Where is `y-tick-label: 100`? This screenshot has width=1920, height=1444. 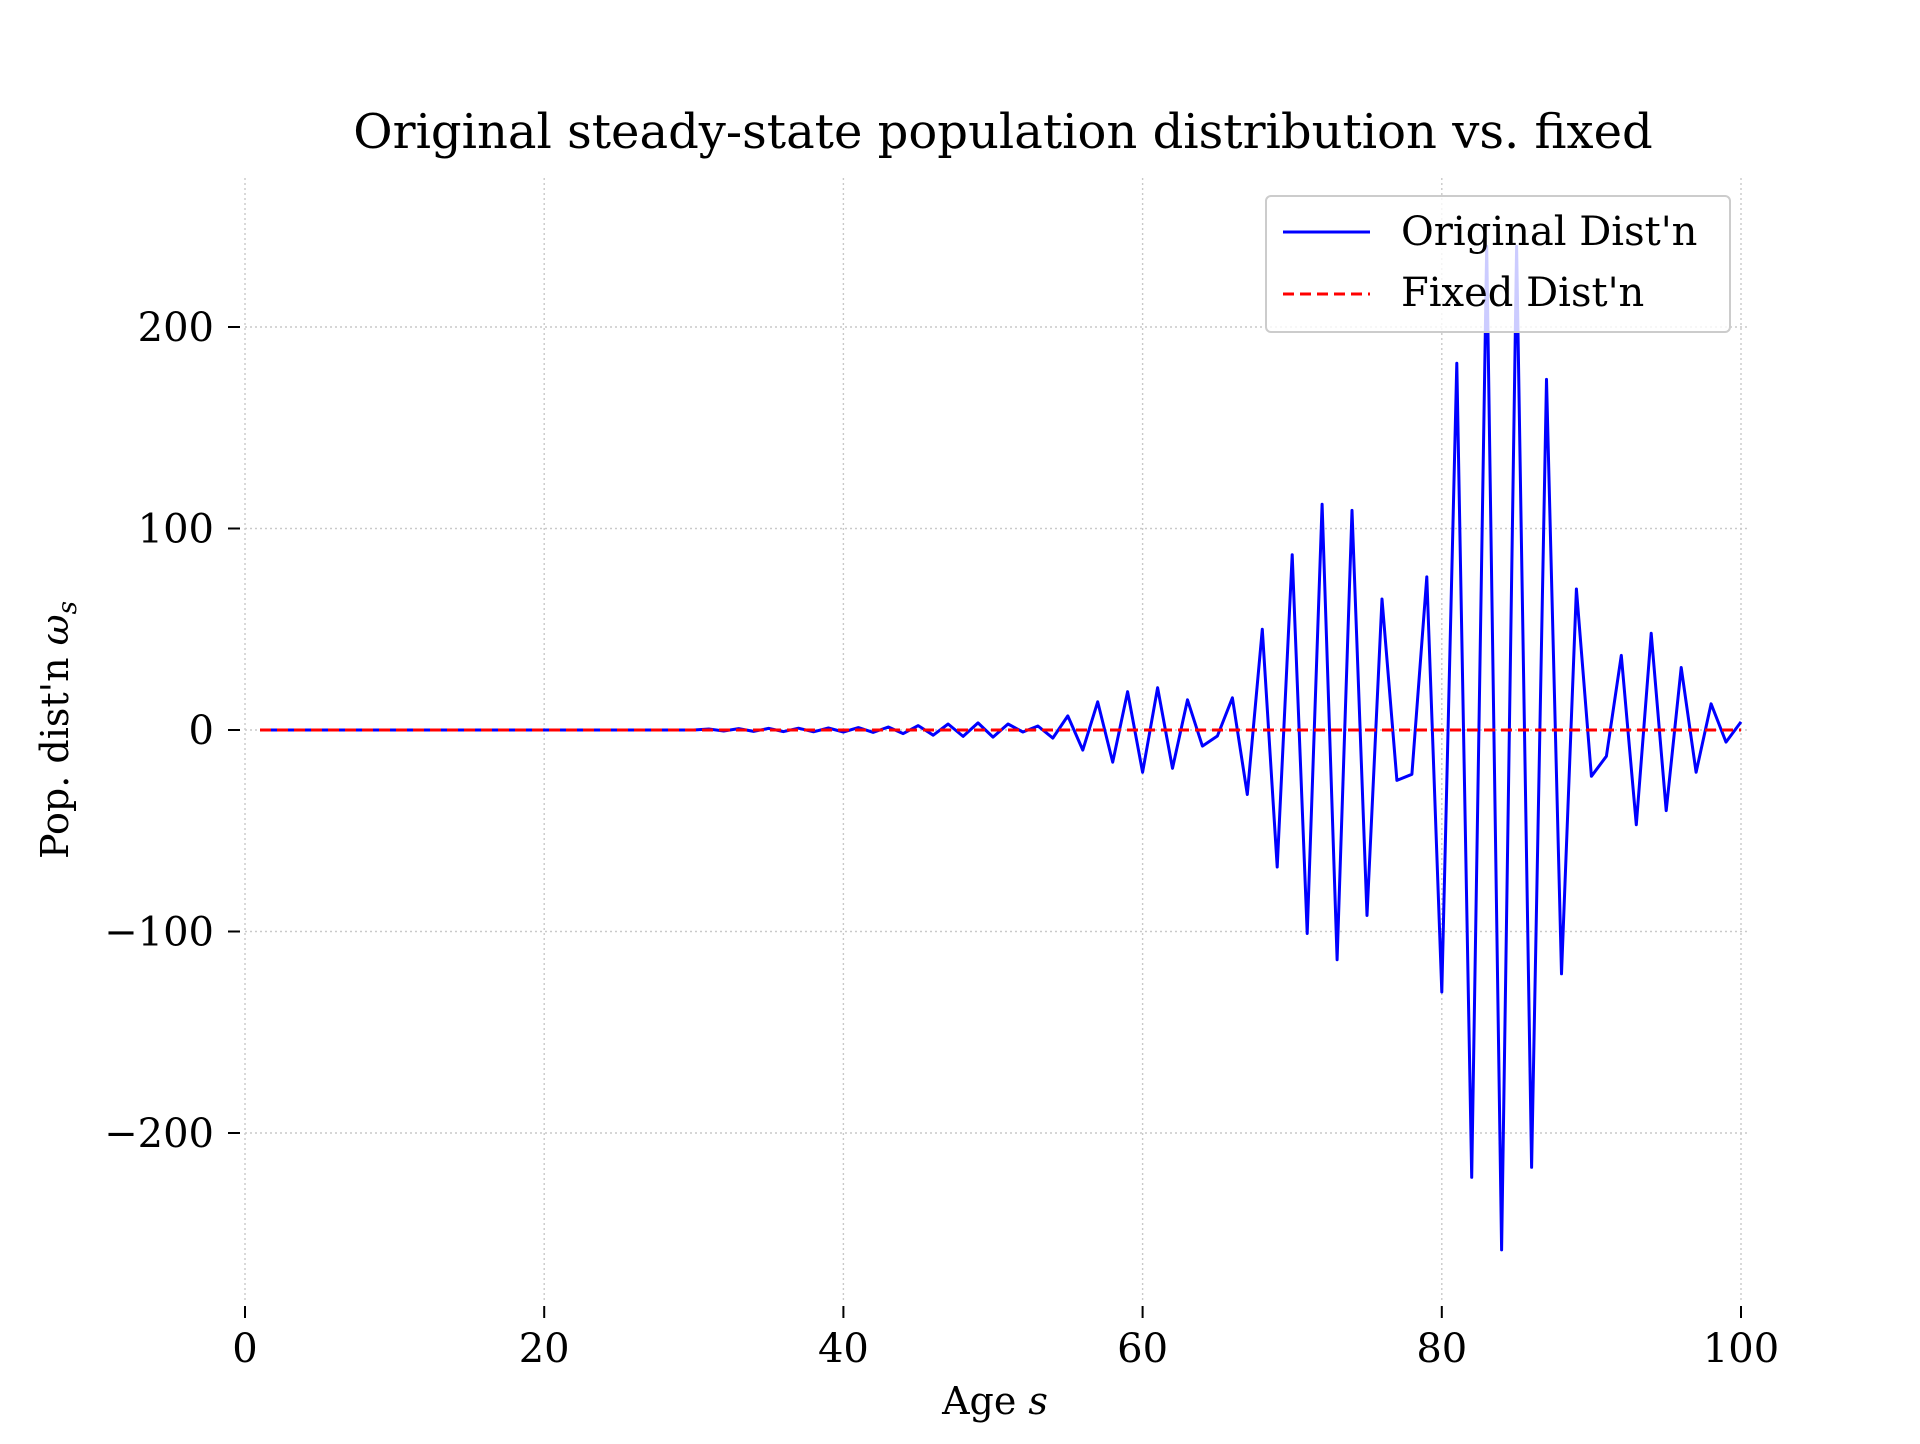 y-tick-label: 100 is located at coordinates (176, 530).